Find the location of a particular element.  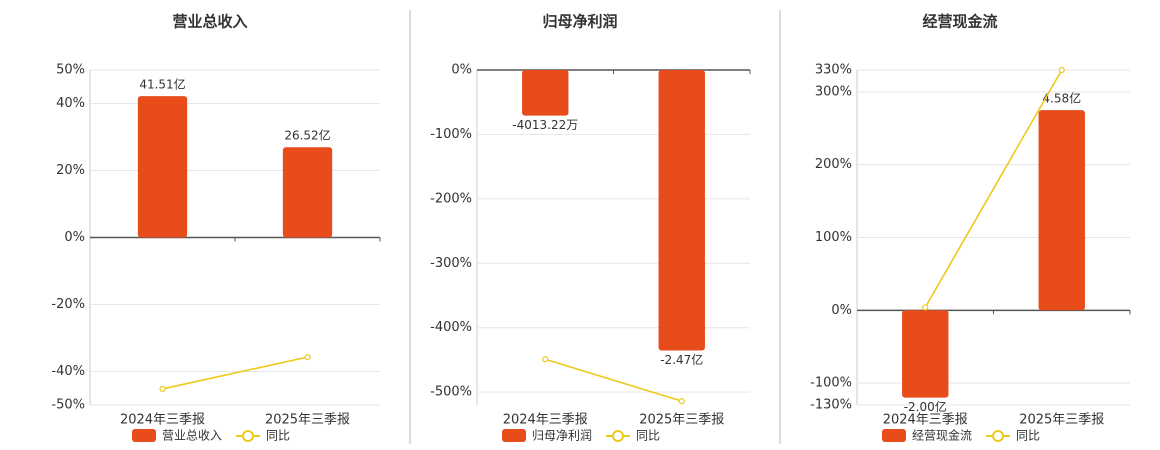

y-tick-label: -20% is located at coordinates (68, 304).